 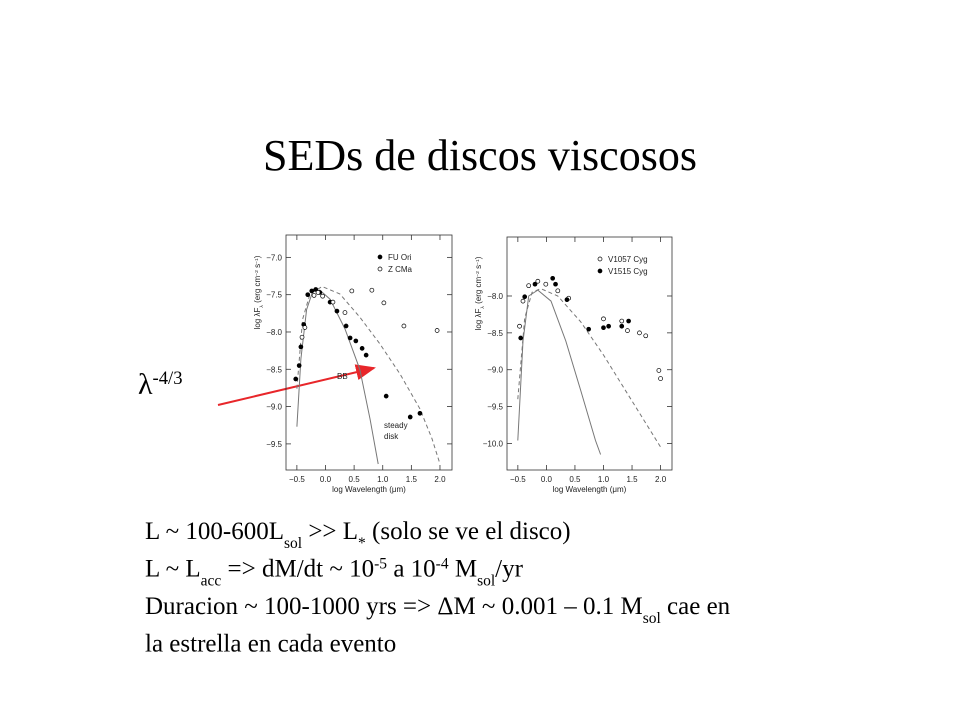 What do you see at coordinates (590, 489) in the screenshot?
I see `x-axis-label: log Wavelength (μm)` at bounding box center [590, 489].